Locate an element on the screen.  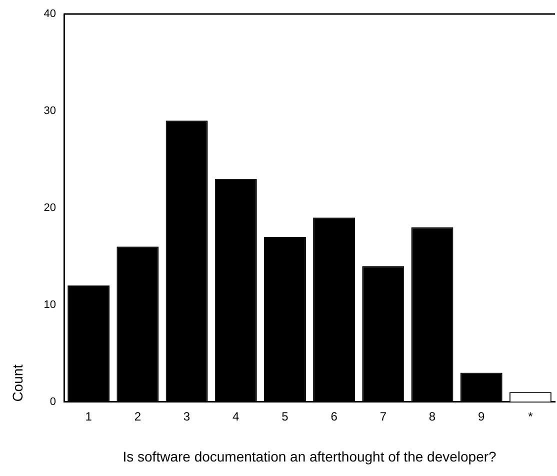
x-tick-label: 2 is located at coordinates (138, 416).